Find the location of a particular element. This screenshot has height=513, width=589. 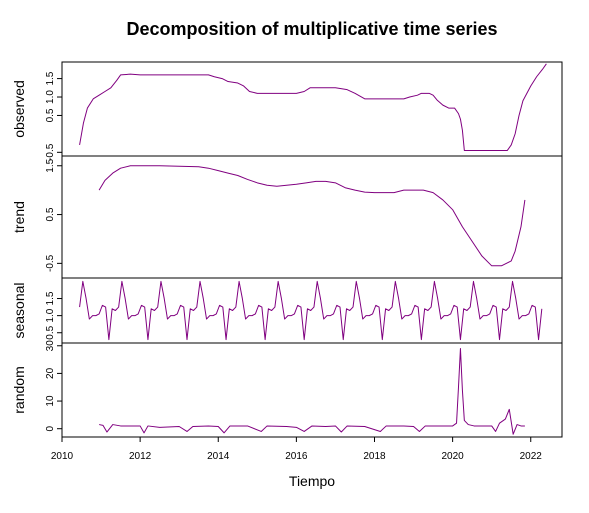

y-axis-label-random: random is located at coordinates (19, 389).